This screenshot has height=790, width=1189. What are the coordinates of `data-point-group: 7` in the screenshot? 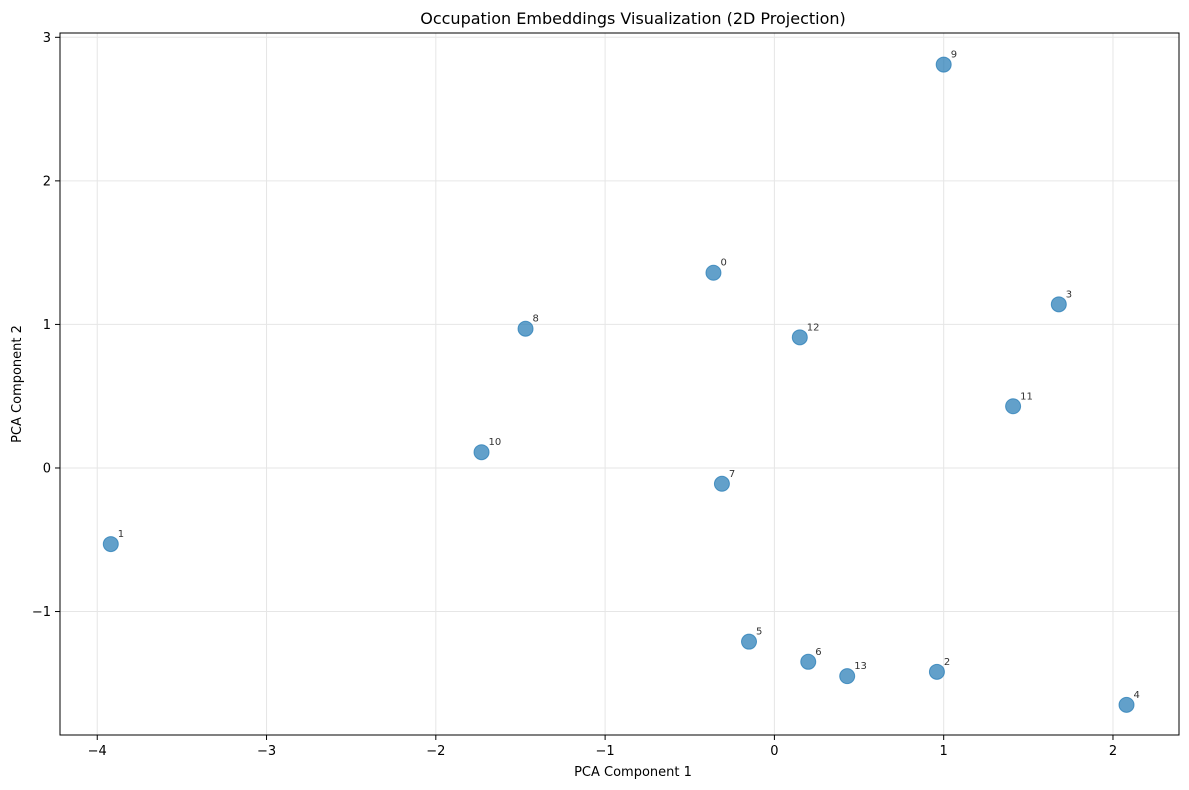 It's located at (724, 480).